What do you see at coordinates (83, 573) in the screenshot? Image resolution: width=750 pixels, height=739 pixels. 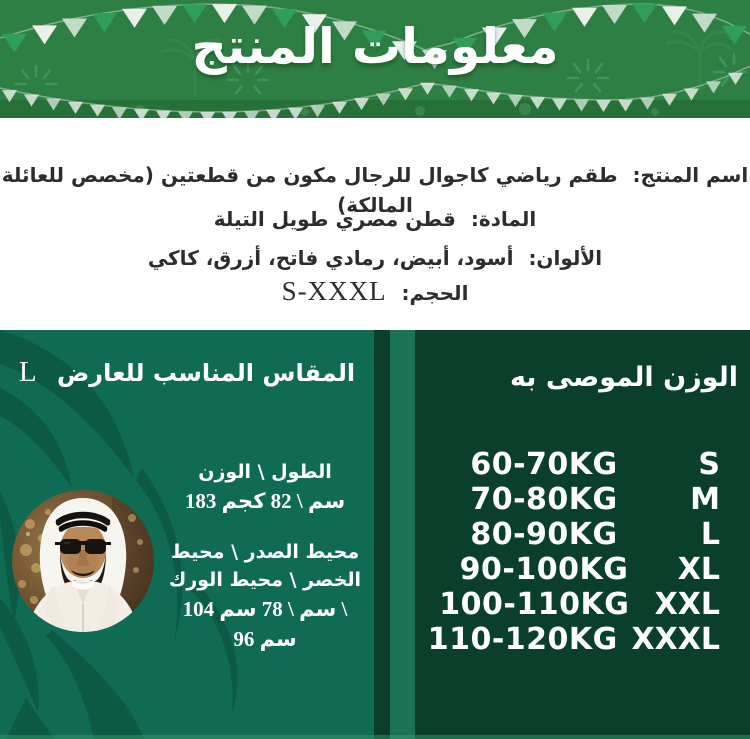 I see `mustache` at bounding box center [83, 573].